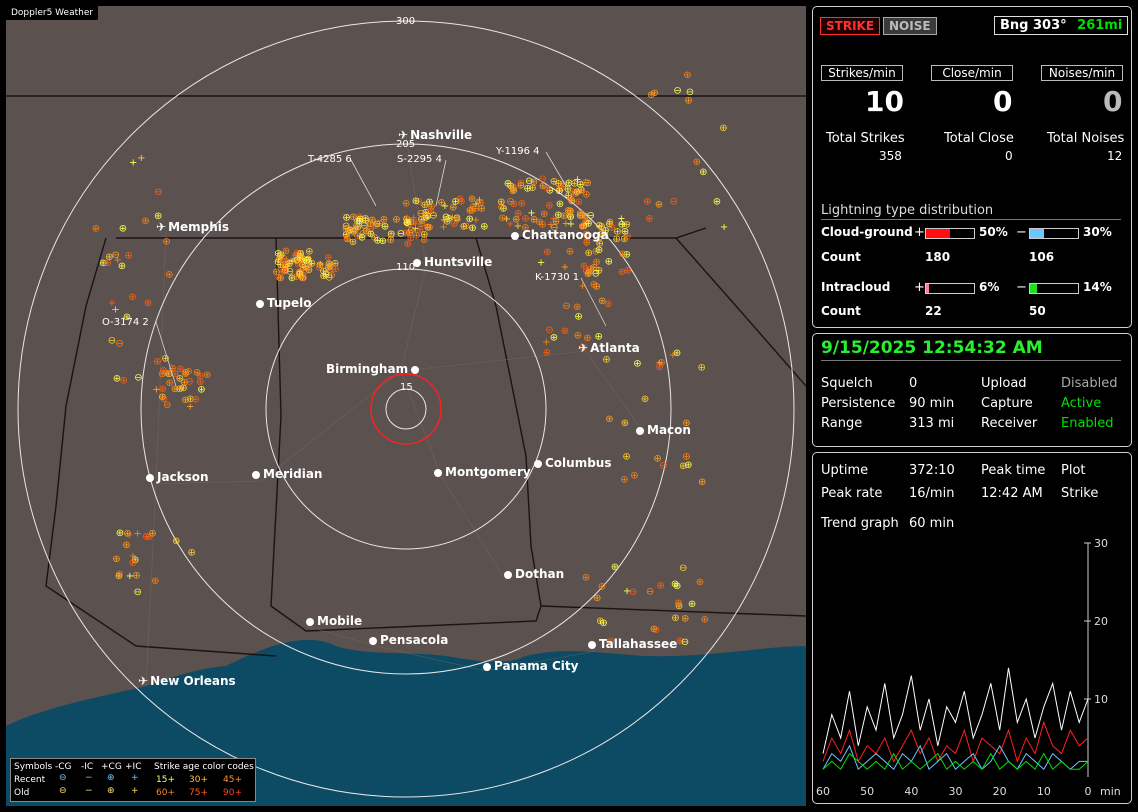 The height and width of the screenshot is (812, 1138). I want to click on storm-tag: K-1730 1, so click(557, 277).